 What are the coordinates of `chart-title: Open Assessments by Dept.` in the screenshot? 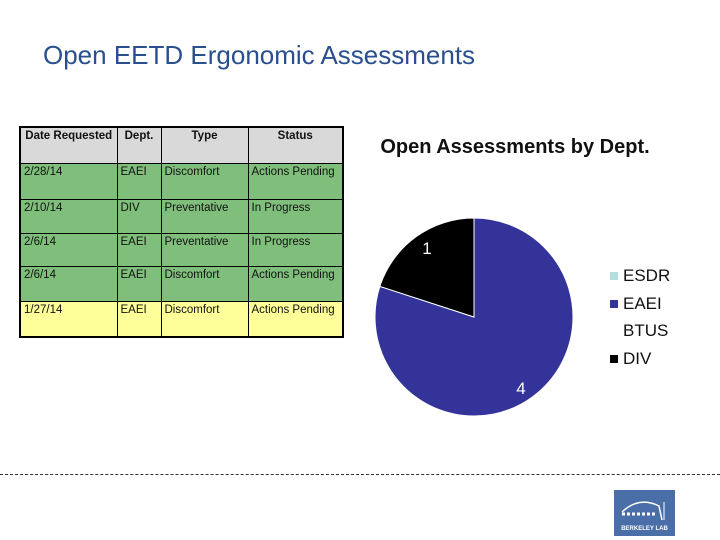 It's located at (515, 147).